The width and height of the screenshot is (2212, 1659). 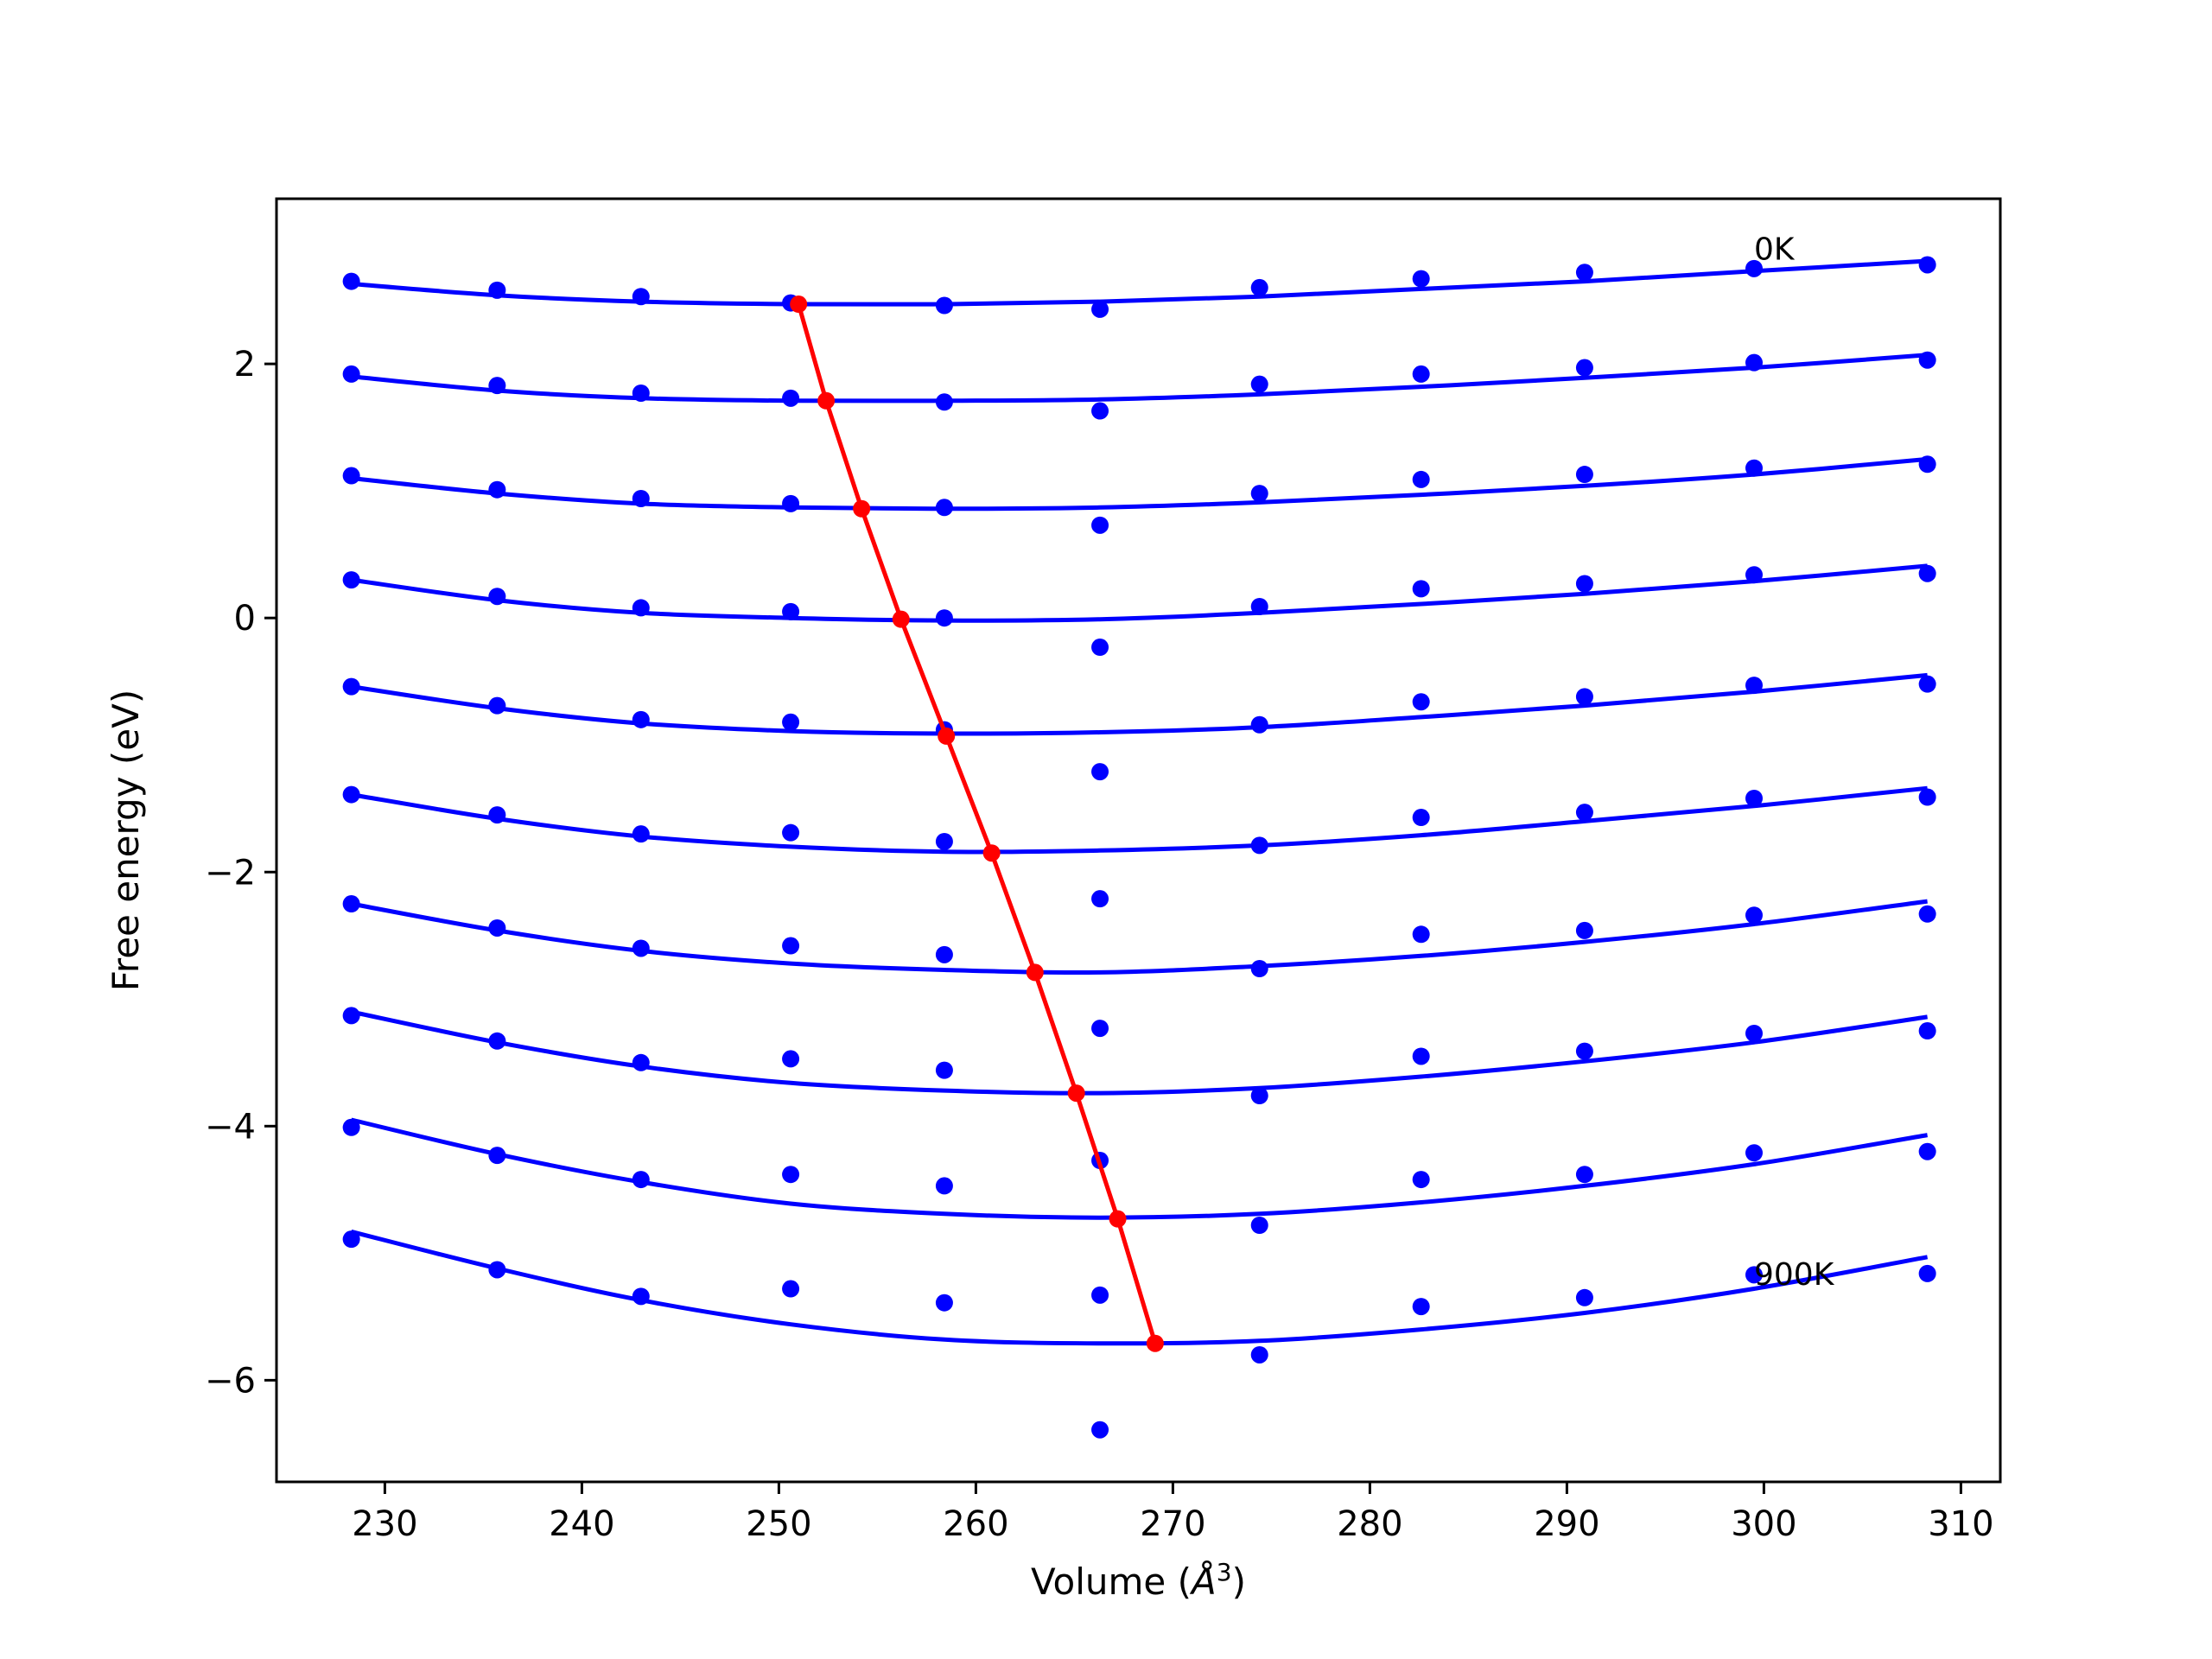 I want to click on y-tick-label: 0, so click(x=245, y=619).